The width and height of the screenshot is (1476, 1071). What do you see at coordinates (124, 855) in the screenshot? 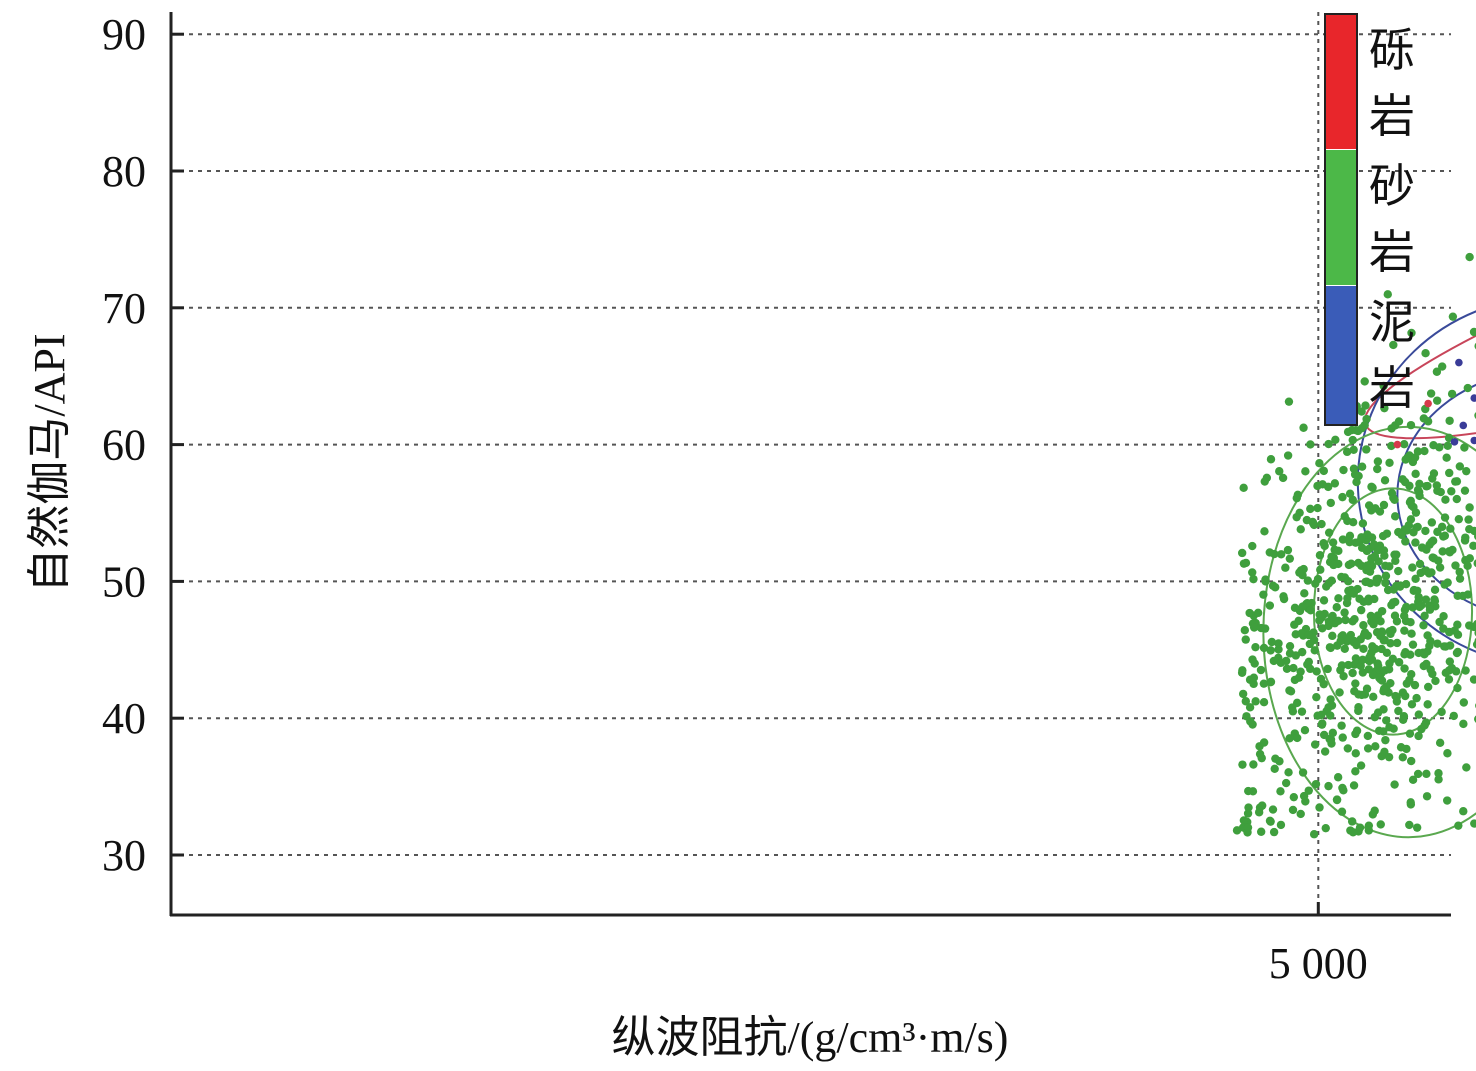
I see `y-tick-label: 30` at bounding box center [124, 855].